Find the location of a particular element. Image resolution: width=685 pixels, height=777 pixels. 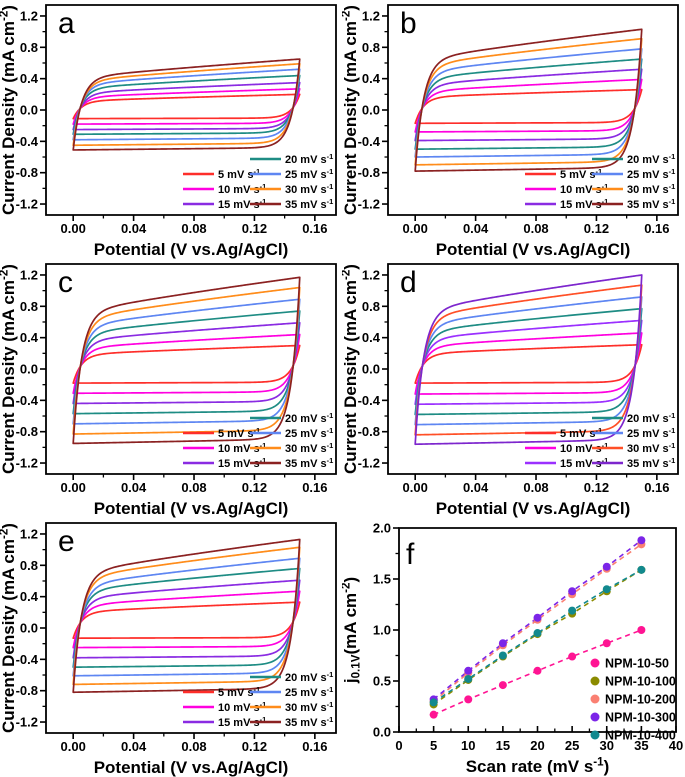

svg-text: NPM-10-300 is located at coordinates (640, 718).